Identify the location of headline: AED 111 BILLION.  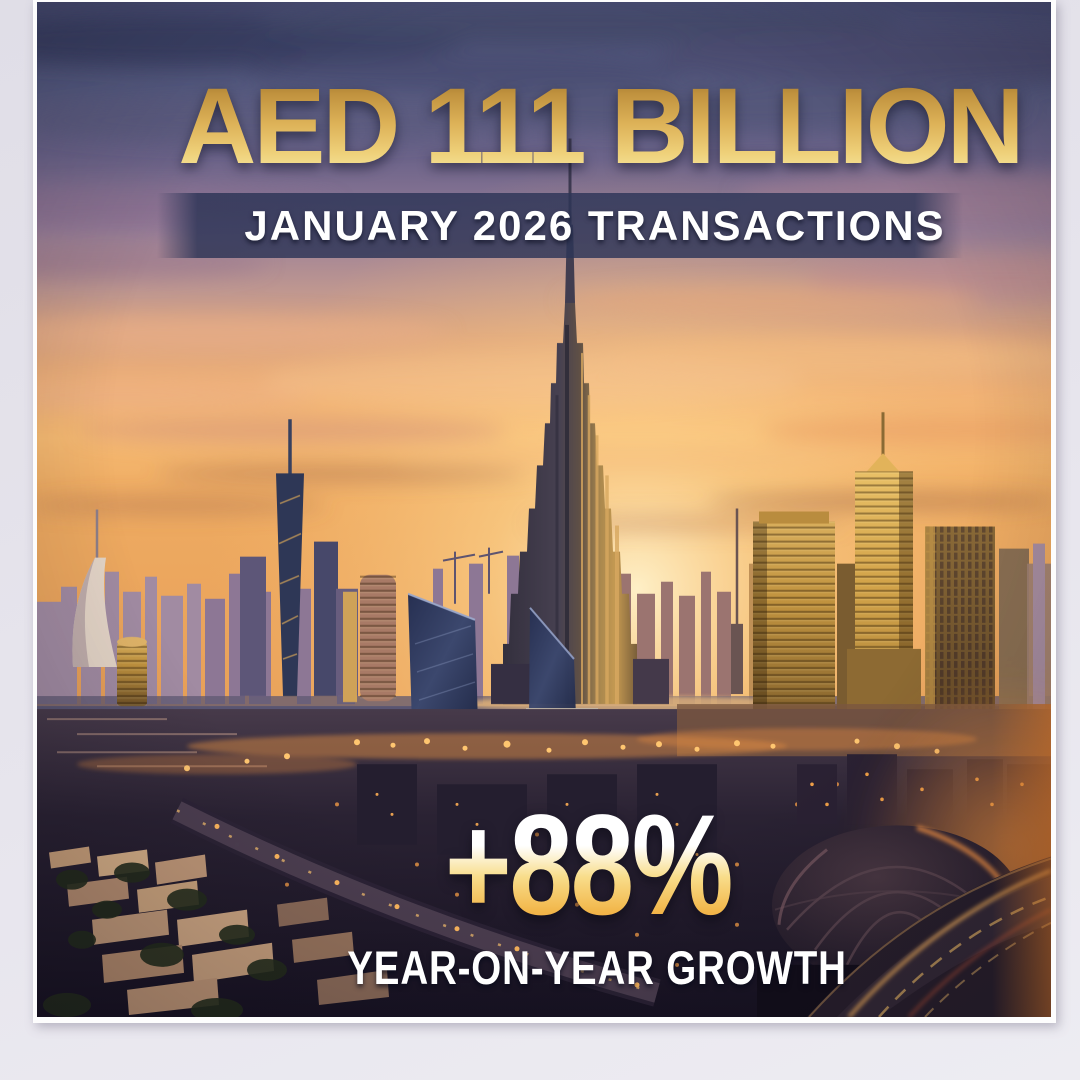
(601, 125).